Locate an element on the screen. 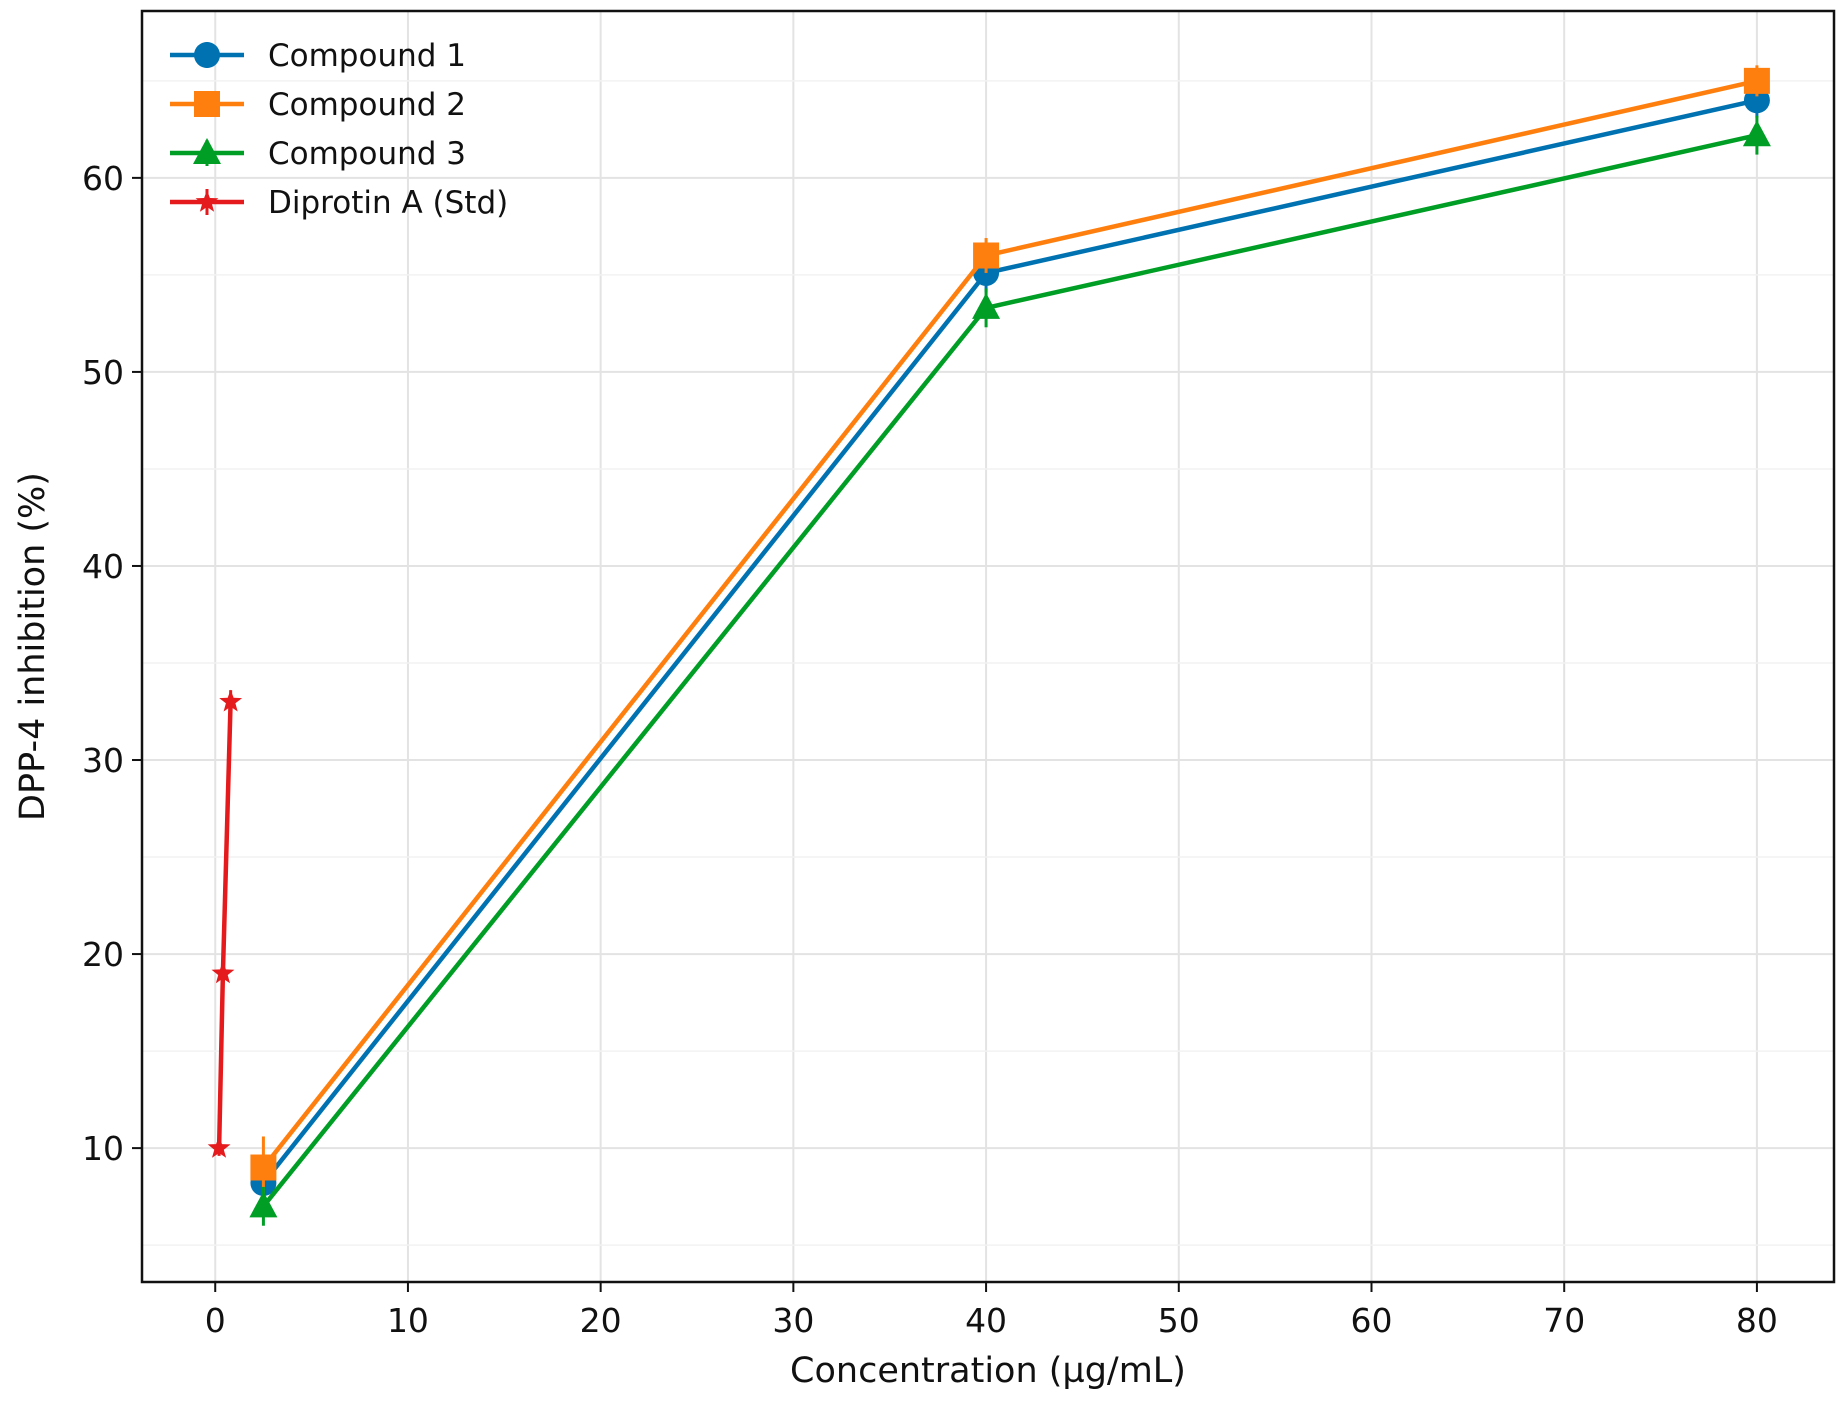 The image size is (1844, 1405). x-tick-label: 40 is located at coordinates (986, 1320).